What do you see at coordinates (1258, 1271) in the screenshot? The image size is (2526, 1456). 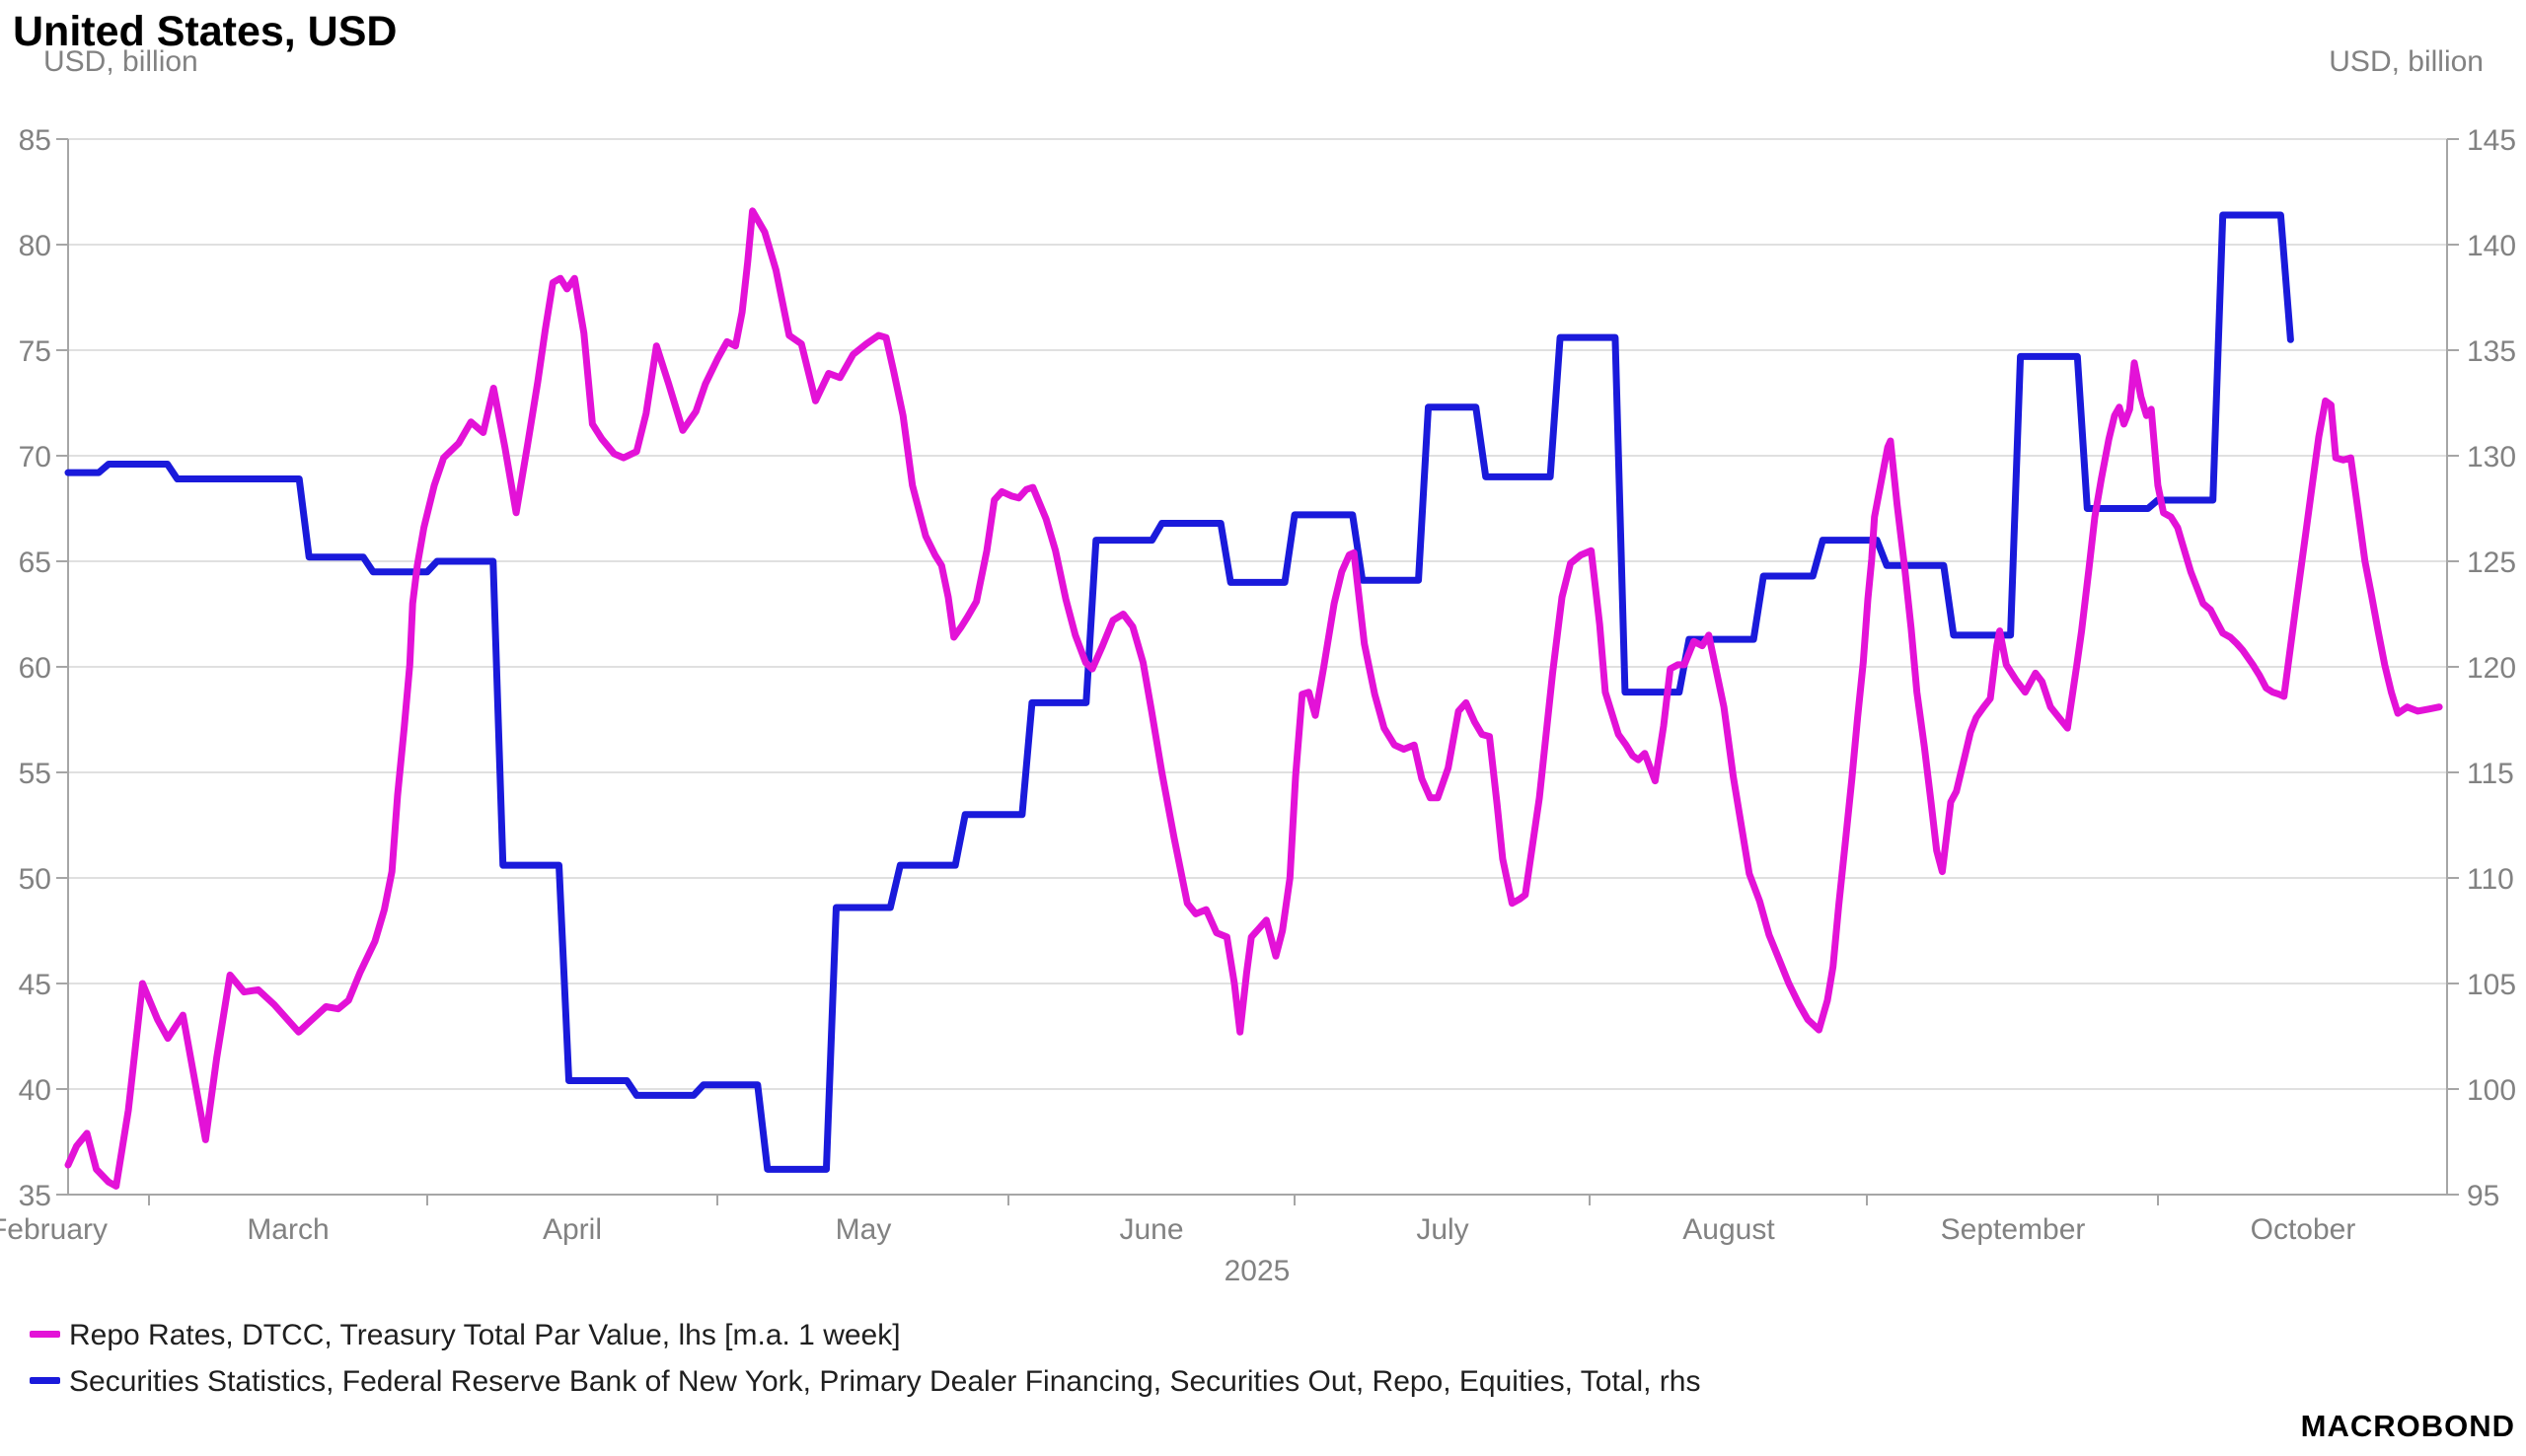 I see `x-year-label: 2025` at bounding box center [1258, 1271].